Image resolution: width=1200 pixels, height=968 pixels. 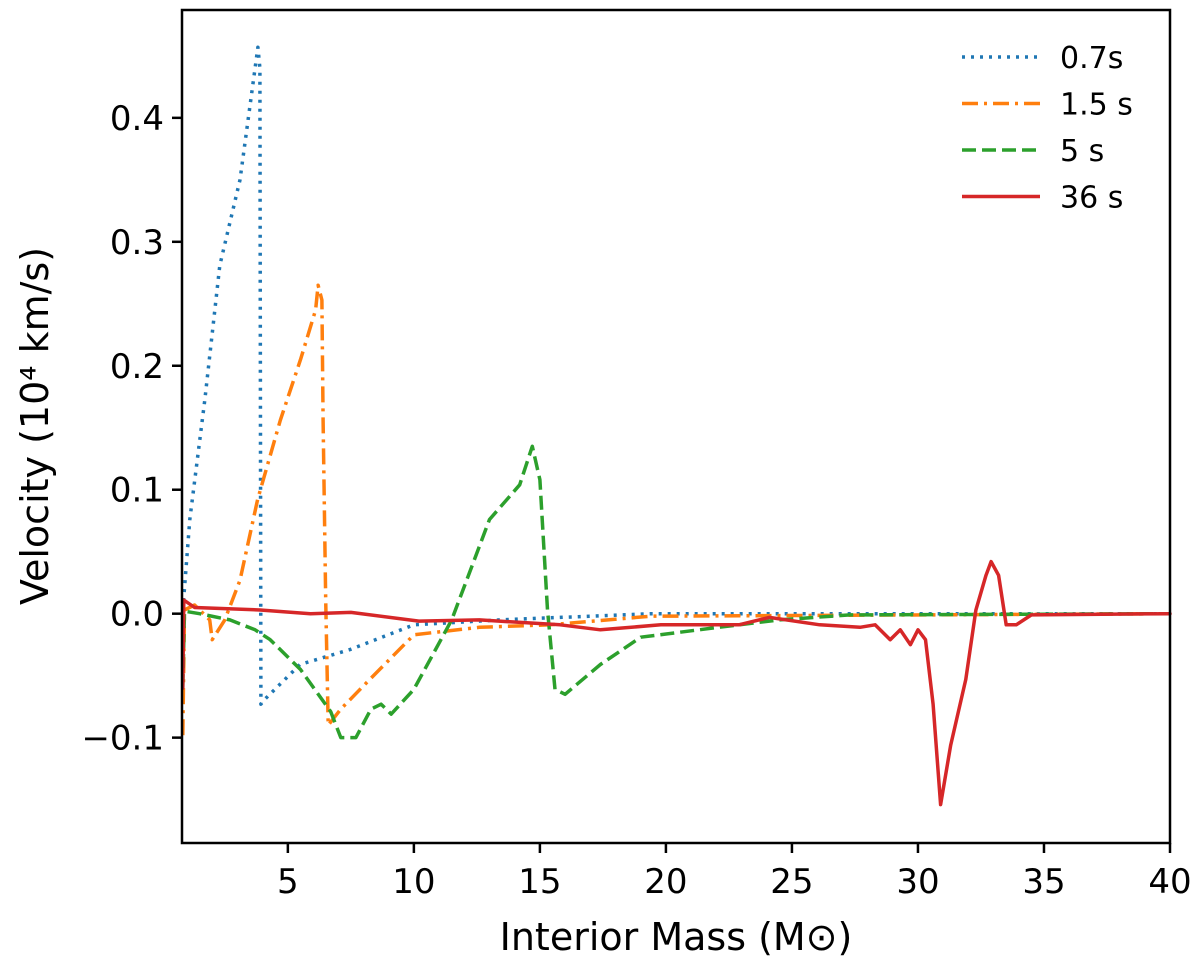 What do you see at coordinates (137, 615) in the screenshot?
I see `y-tick-label: 0.0` at bounding box center [137, 615].